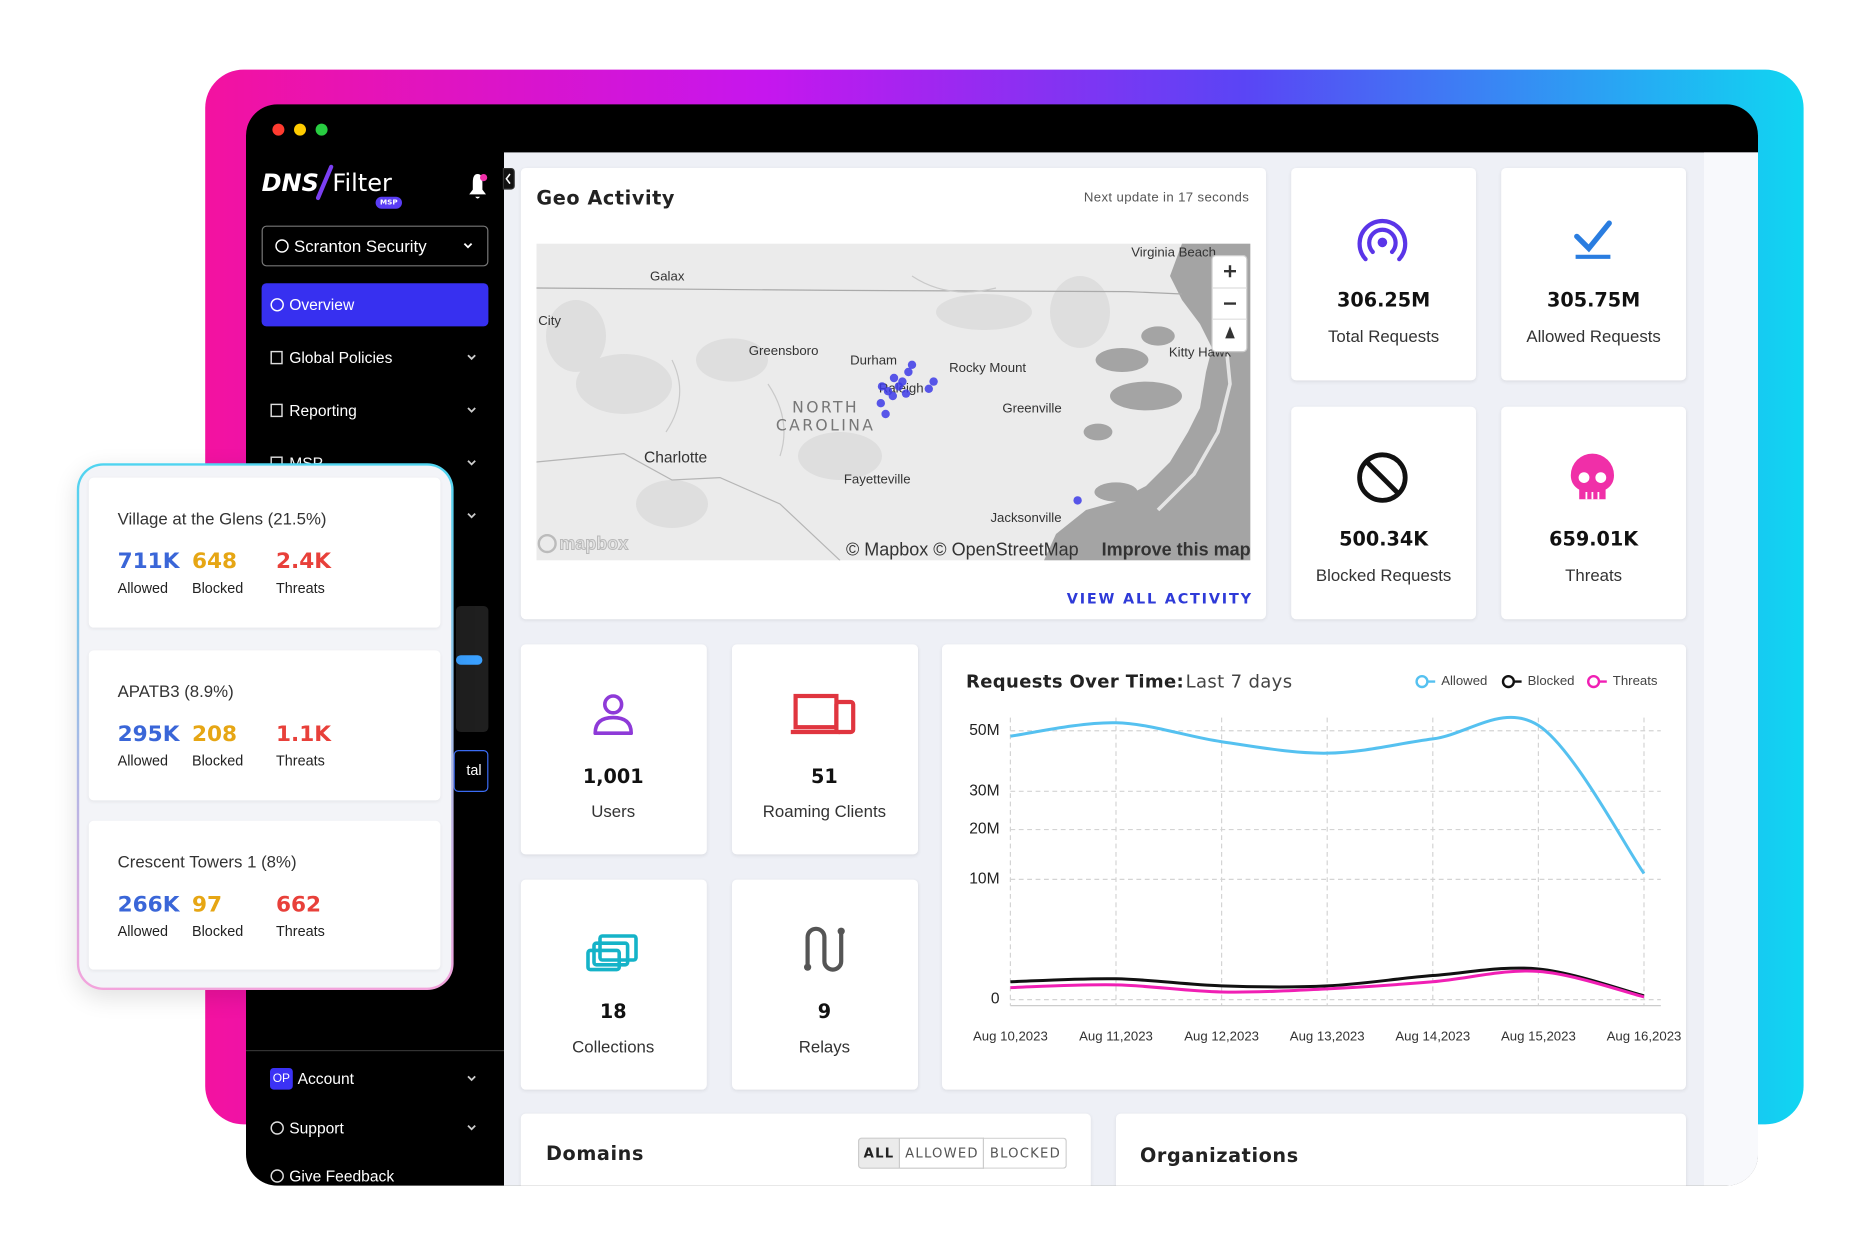 The height and width of the screenshot is (1248, 1870). I want to click on progress-bar, so click(469, 660).